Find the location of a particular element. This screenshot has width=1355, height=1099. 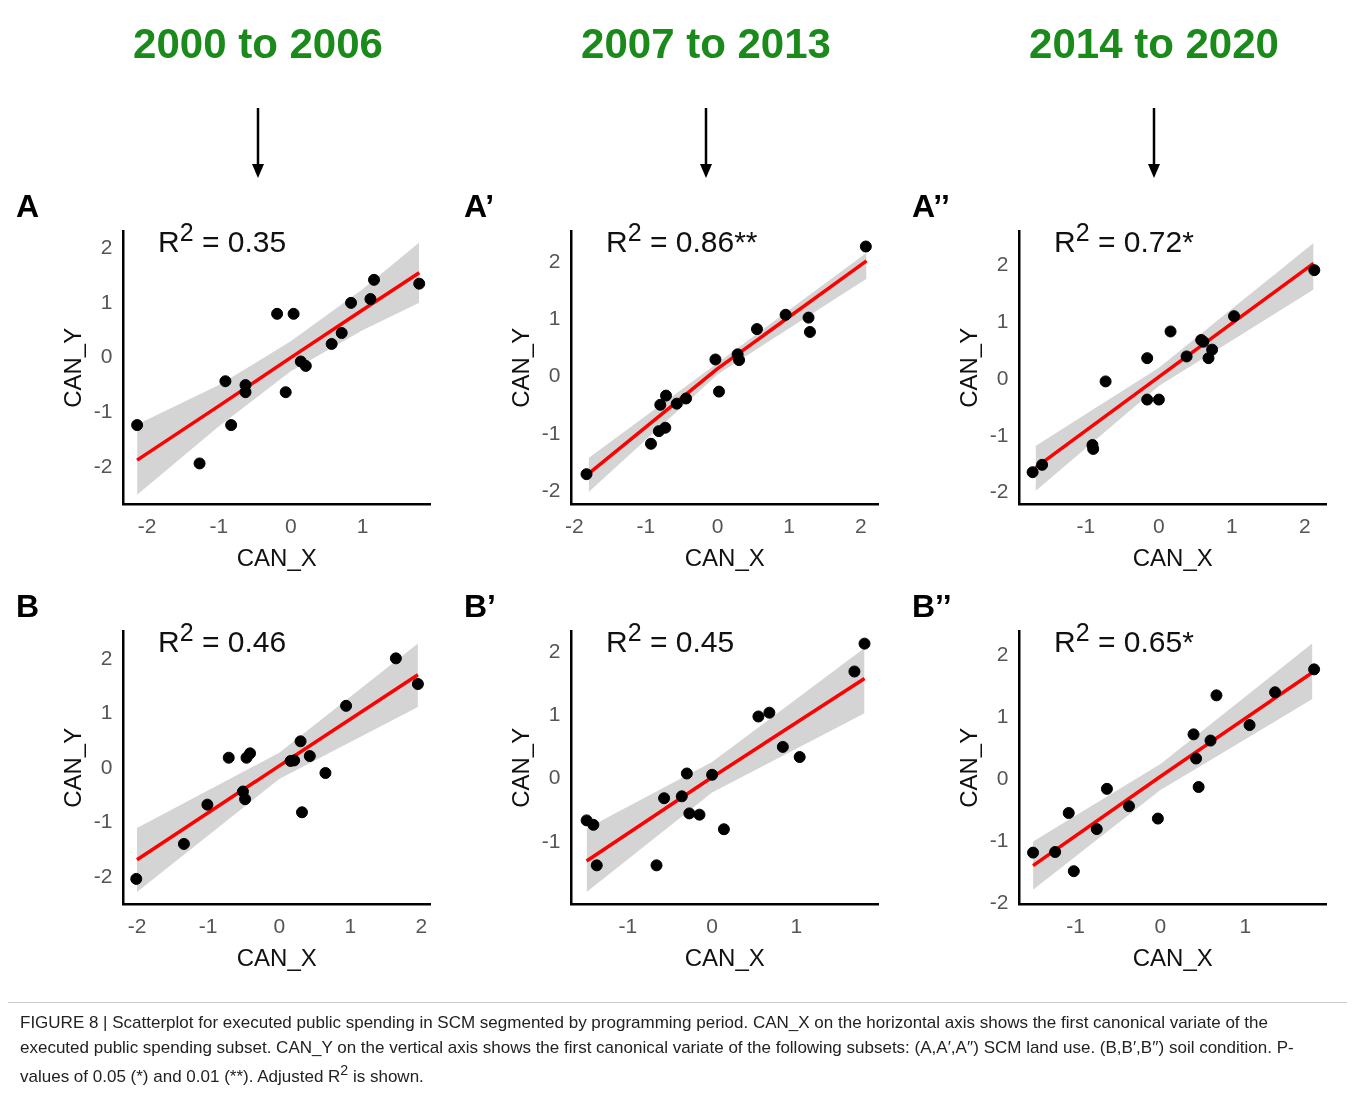

chart-title: B is located at coordinates (28, 606).